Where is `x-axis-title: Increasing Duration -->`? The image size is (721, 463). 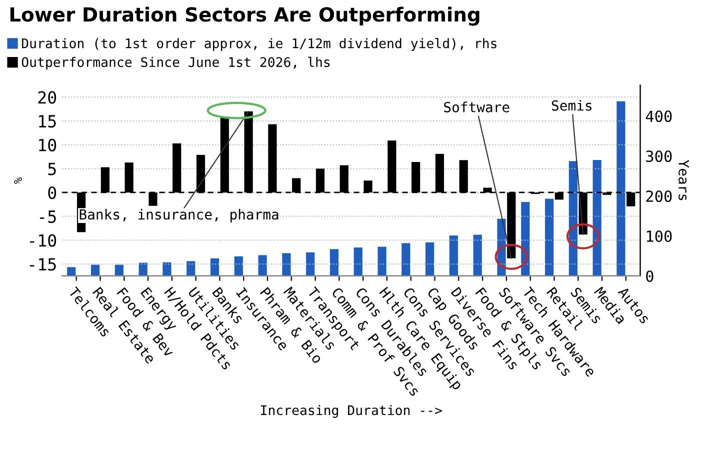
x-axis-title: Increasing Duration --> is located at coordinates (351, 411).